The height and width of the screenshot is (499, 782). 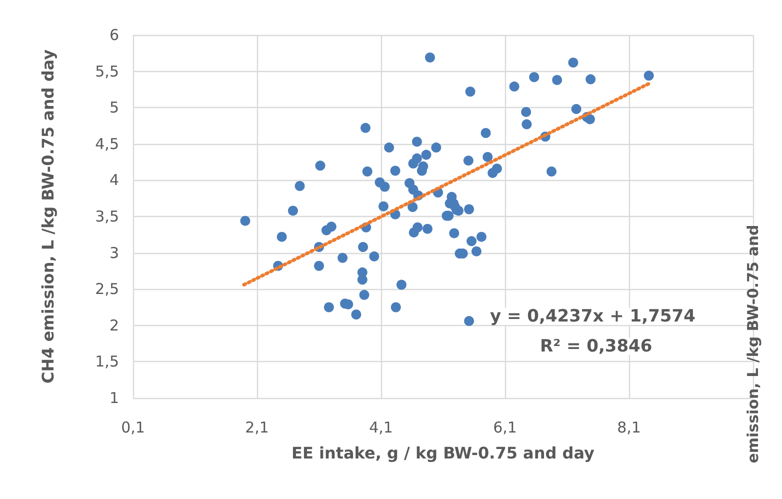 I want to click on y-tick-label: 3, so click(x=114, y=253).